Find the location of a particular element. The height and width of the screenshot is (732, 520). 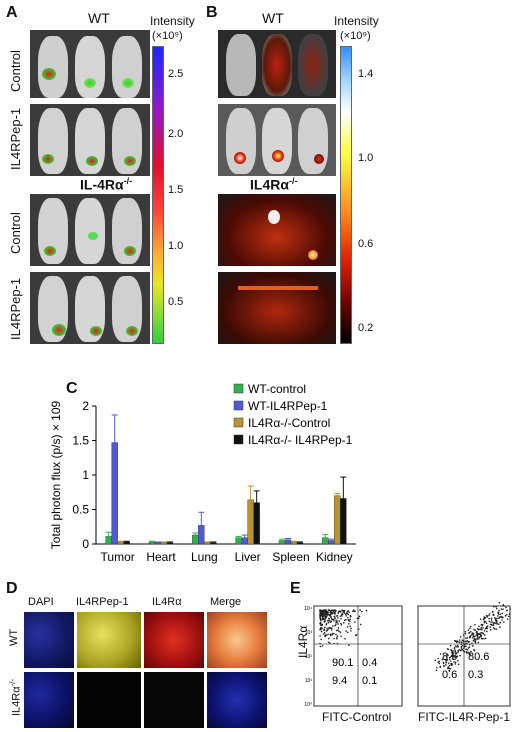

chart-x-tick-label: Spleen is located at coordinates (290, 557).